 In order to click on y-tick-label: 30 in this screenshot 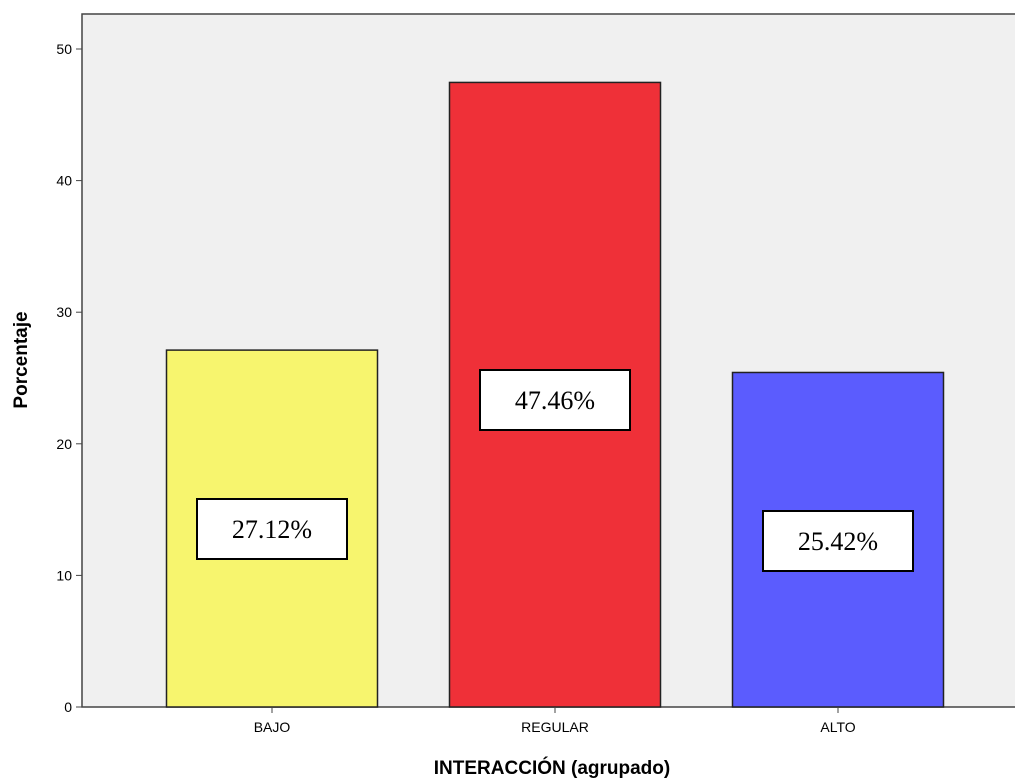, I will do `click(64, 312)`.